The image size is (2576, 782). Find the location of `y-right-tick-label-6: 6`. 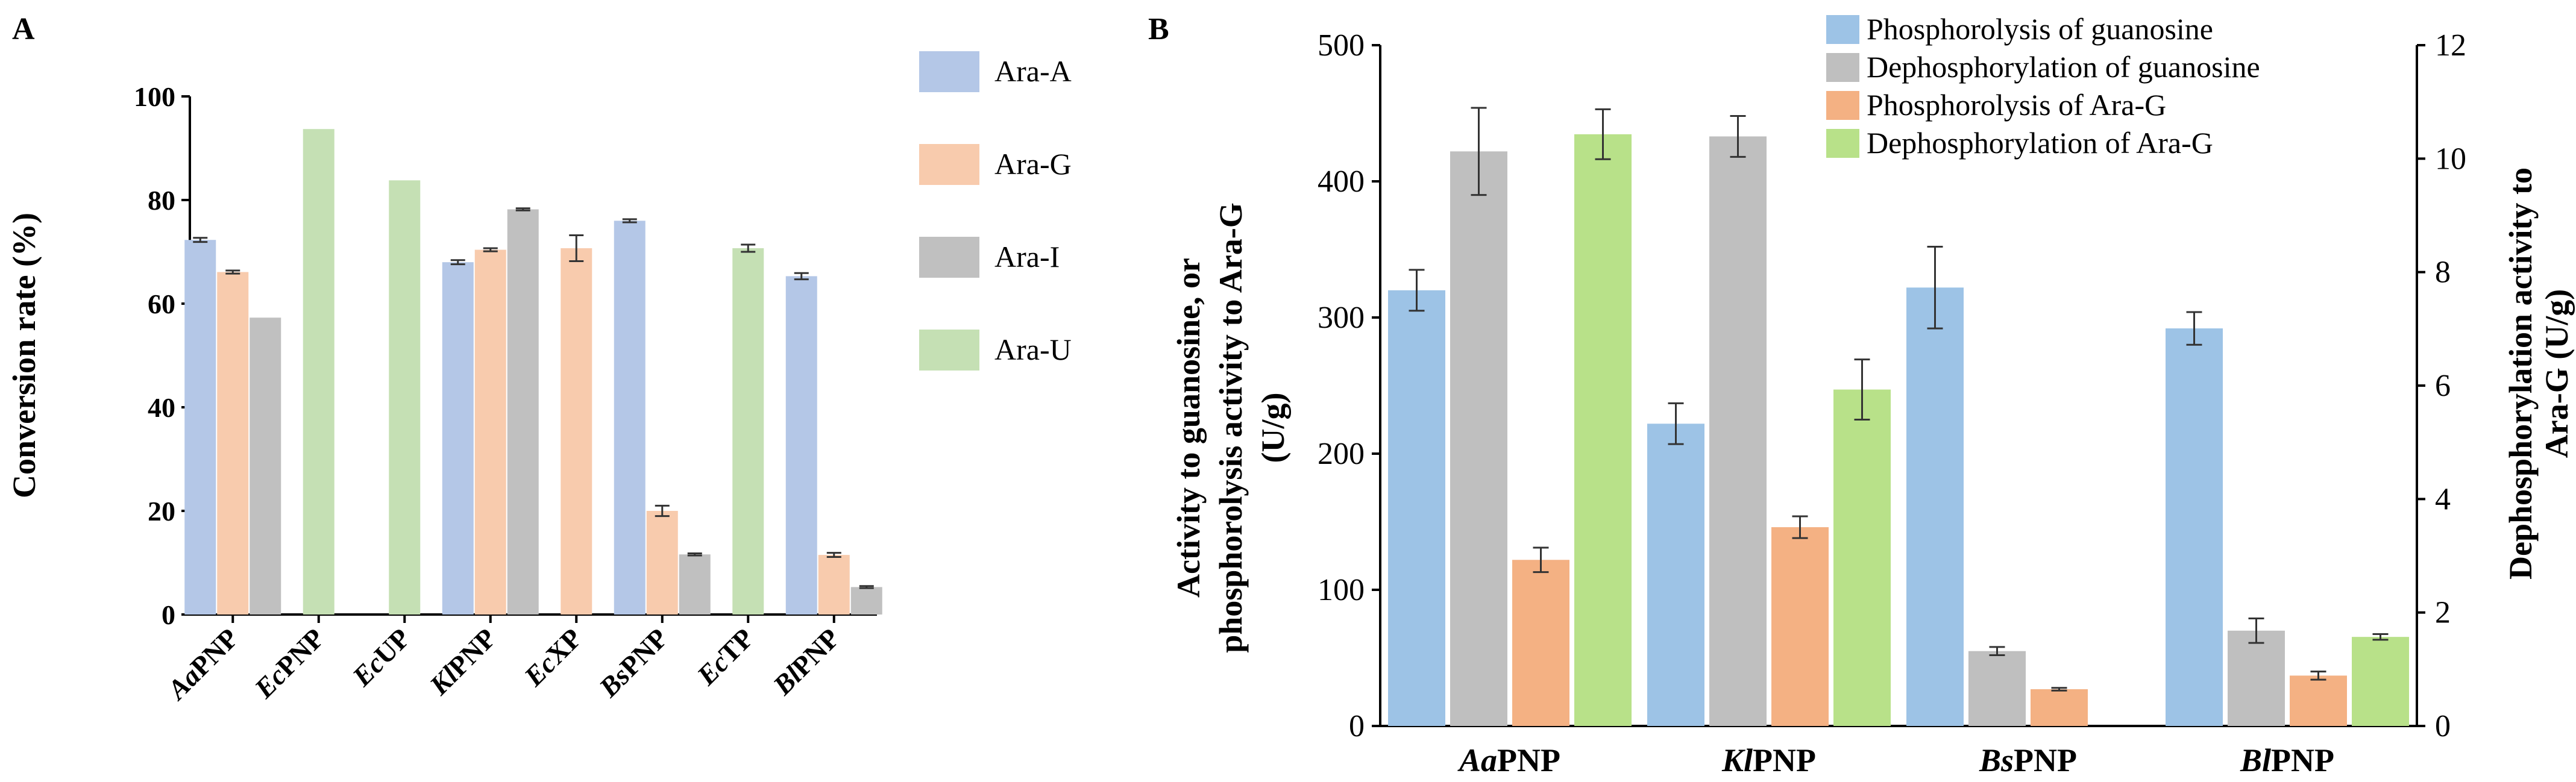

y-right-tick-label-6: 6 is located at coordinates (2443, 386).